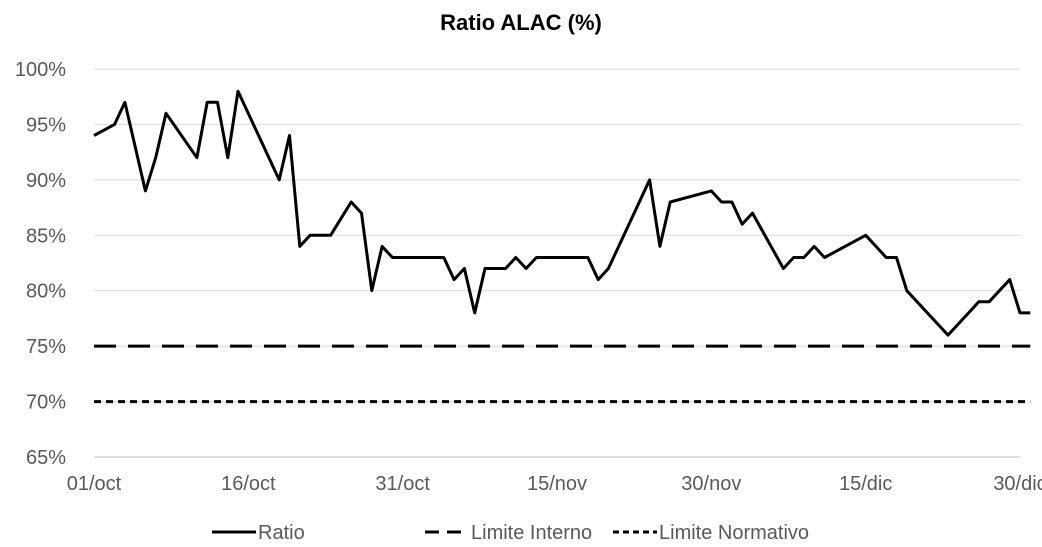  I want to click on x-tick-label: 16/oct, so click(248, 484).